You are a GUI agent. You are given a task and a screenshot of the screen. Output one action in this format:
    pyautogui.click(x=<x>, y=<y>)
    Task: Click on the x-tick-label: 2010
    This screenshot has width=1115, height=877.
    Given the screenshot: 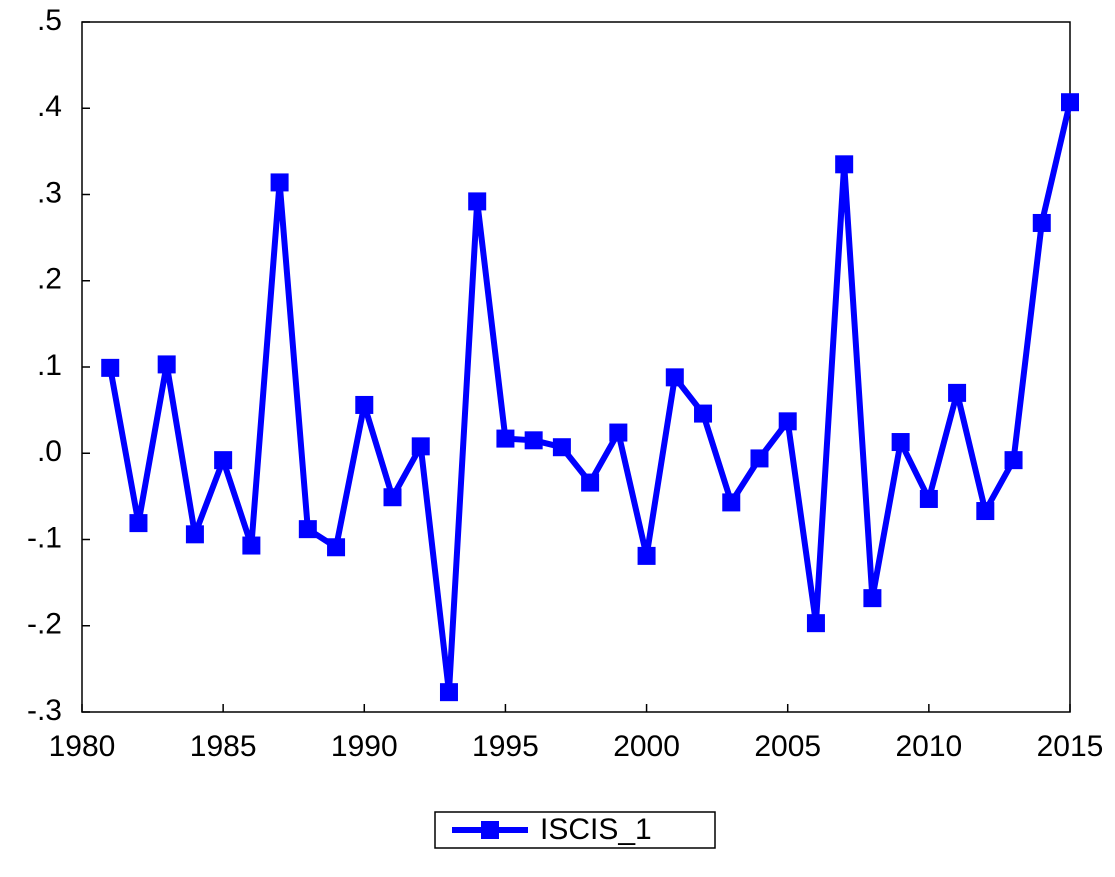 What is the action you would take?
    pyautogui.click(x=928, y=746)
    